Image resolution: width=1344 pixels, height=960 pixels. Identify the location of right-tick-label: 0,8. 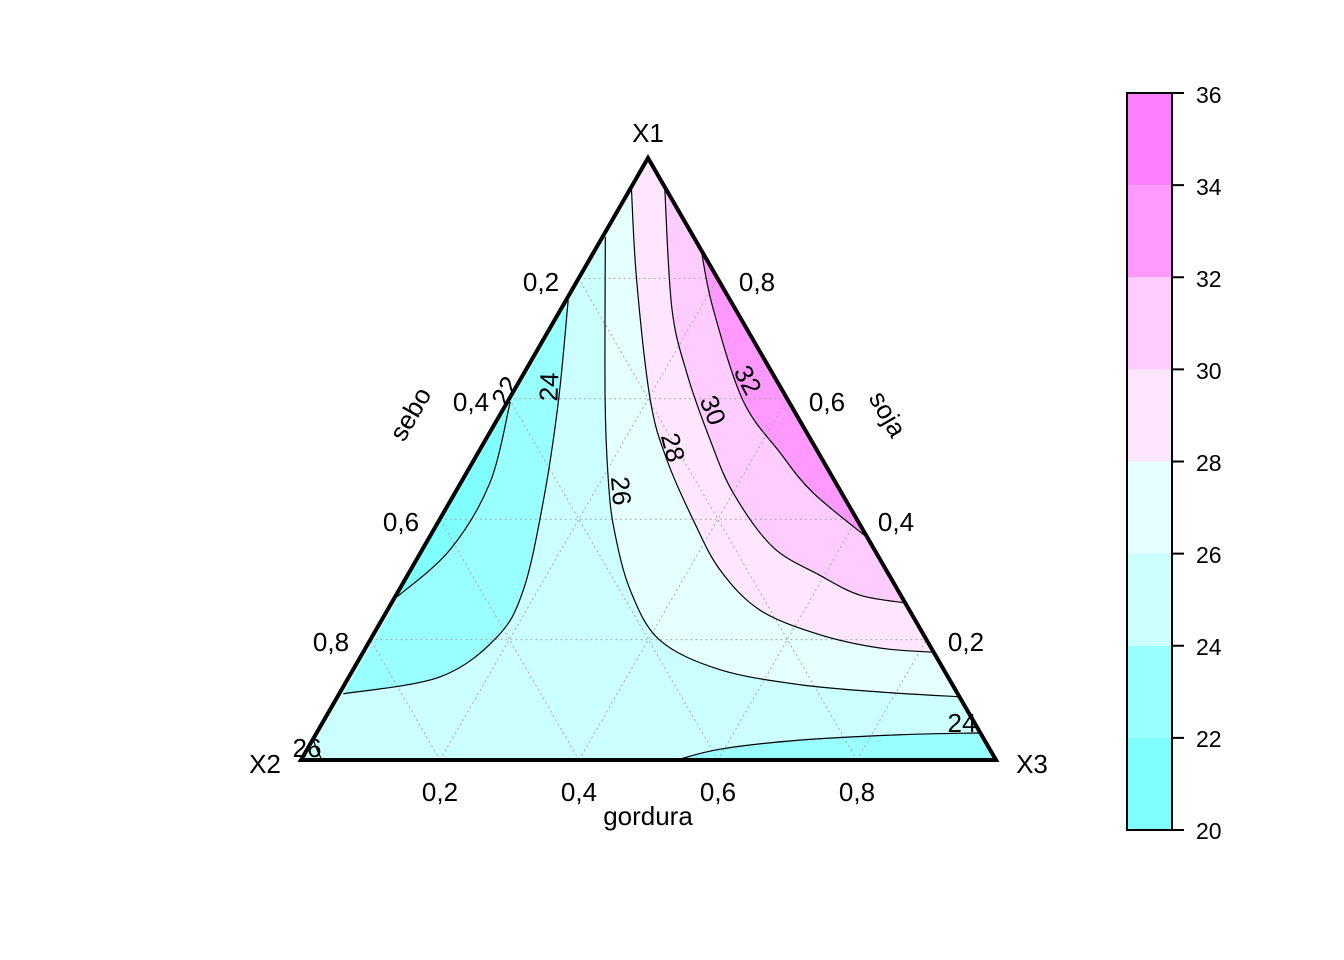
(757, 282).